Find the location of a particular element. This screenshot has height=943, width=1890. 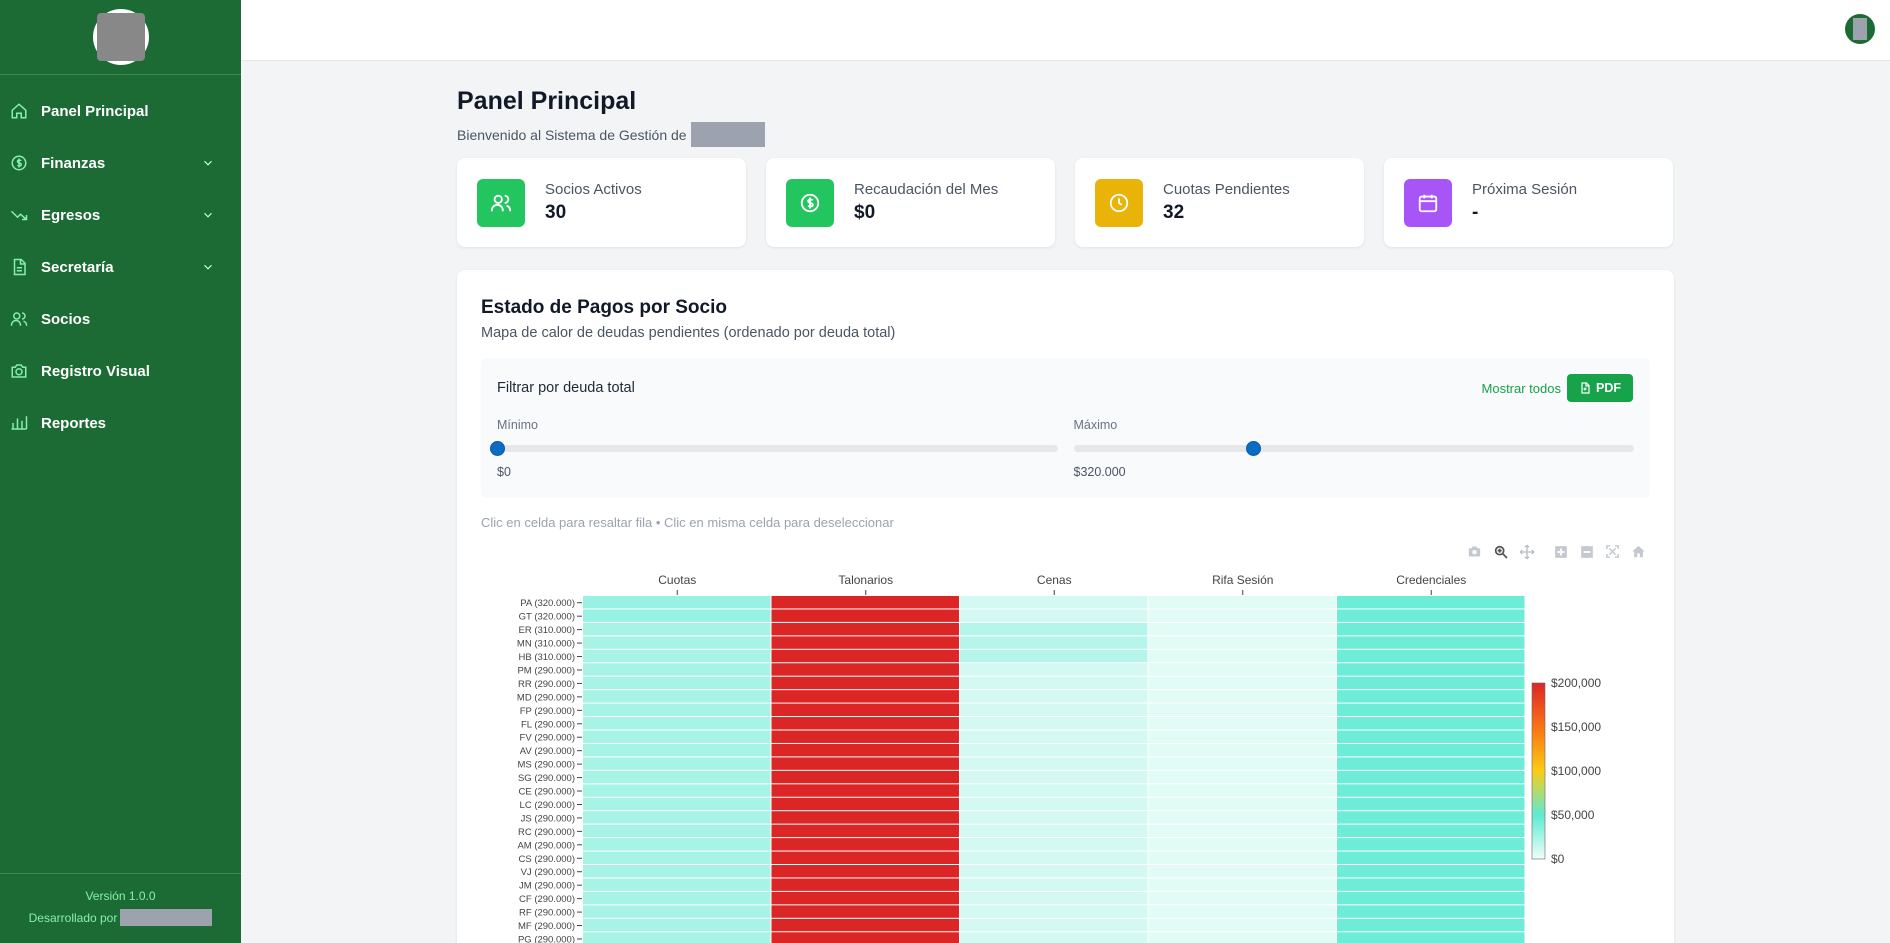

sidebar-item-registro-visual: Registro Visual is located at coordinates (120, 371).